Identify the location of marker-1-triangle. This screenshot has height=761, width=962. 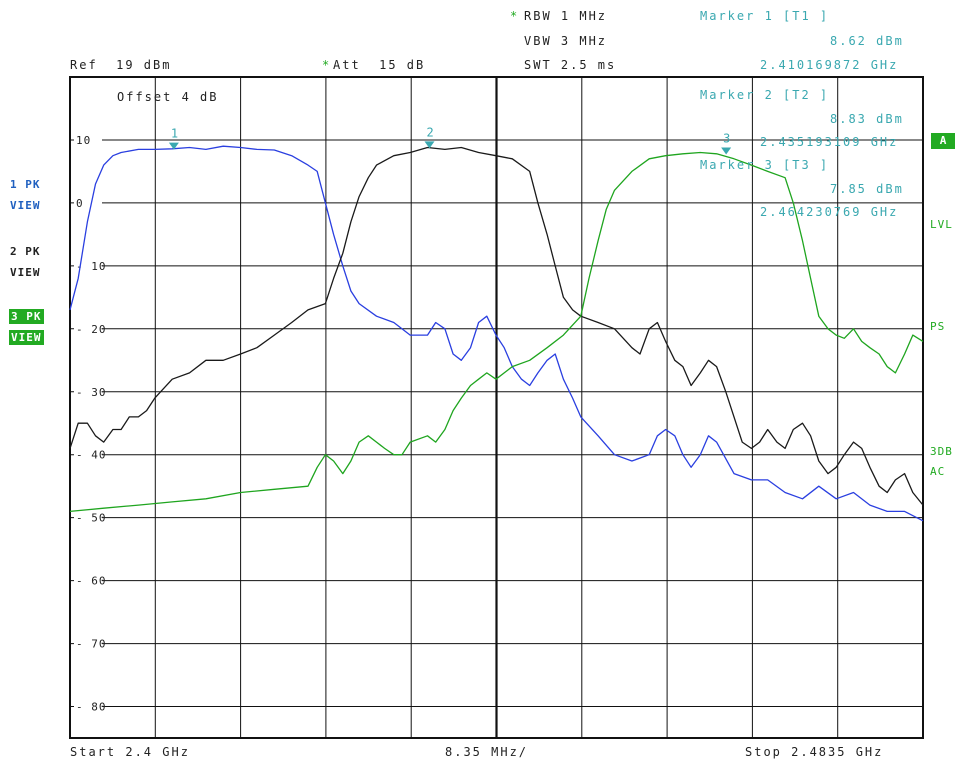
(173, 146).